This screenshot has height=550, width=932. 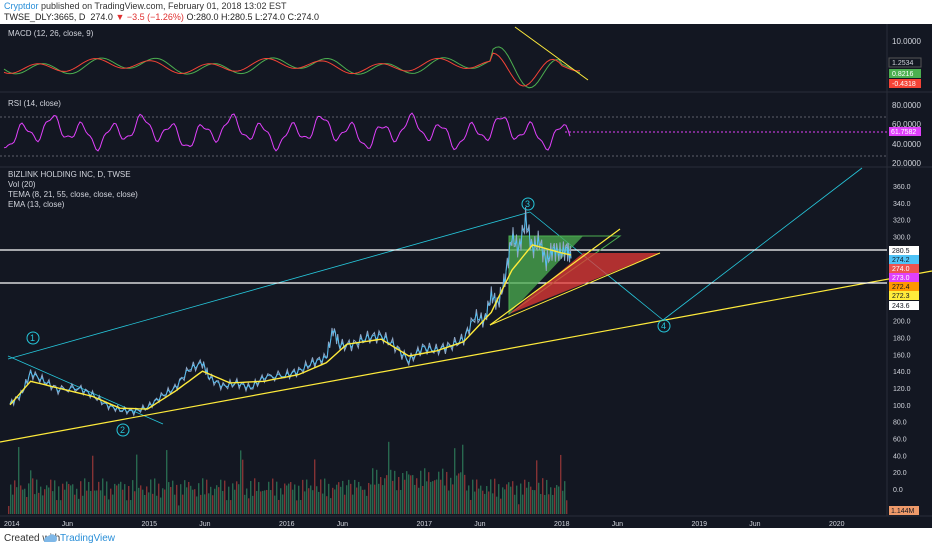 I want to click on down-arrow-icon: ▼, so click(x=120, y=17).